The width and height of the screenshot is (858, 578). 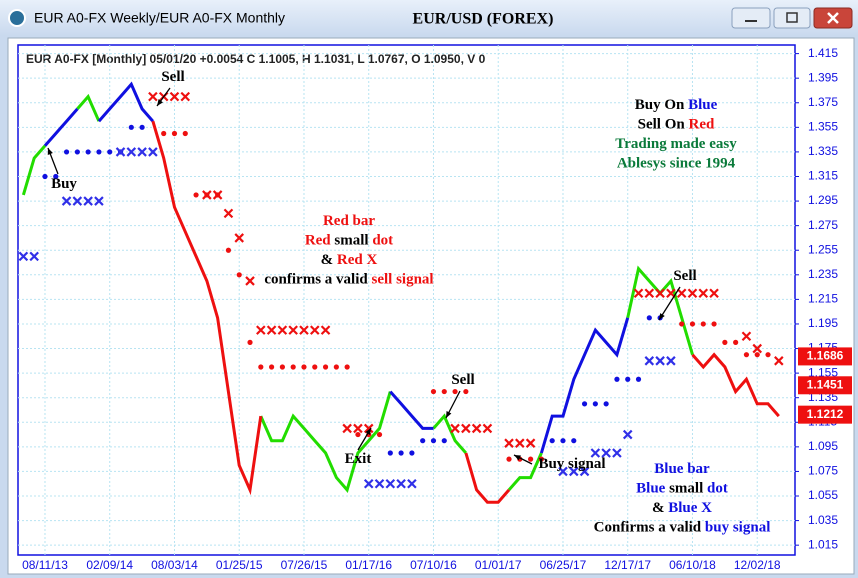 I want to click on annotation-run: sell signal, so click(x=402, y=280).